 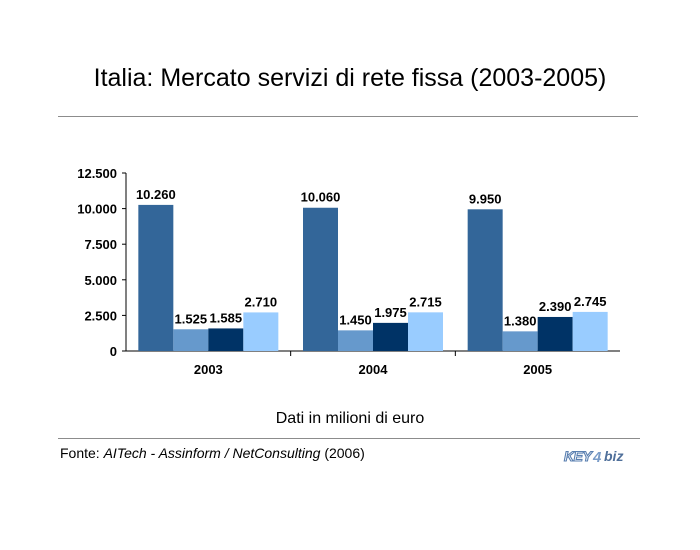 What do you see at coordinates (350, 418) in the screenshot?
I see `units-note: Dati in milioni di euro` at bounding box center [350, 418].